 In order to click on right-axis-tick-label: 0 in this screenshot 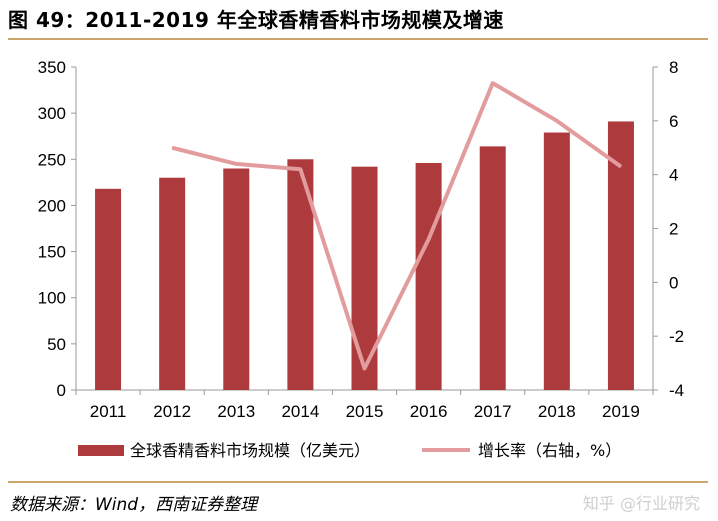, I will do `click(673, 282)`.